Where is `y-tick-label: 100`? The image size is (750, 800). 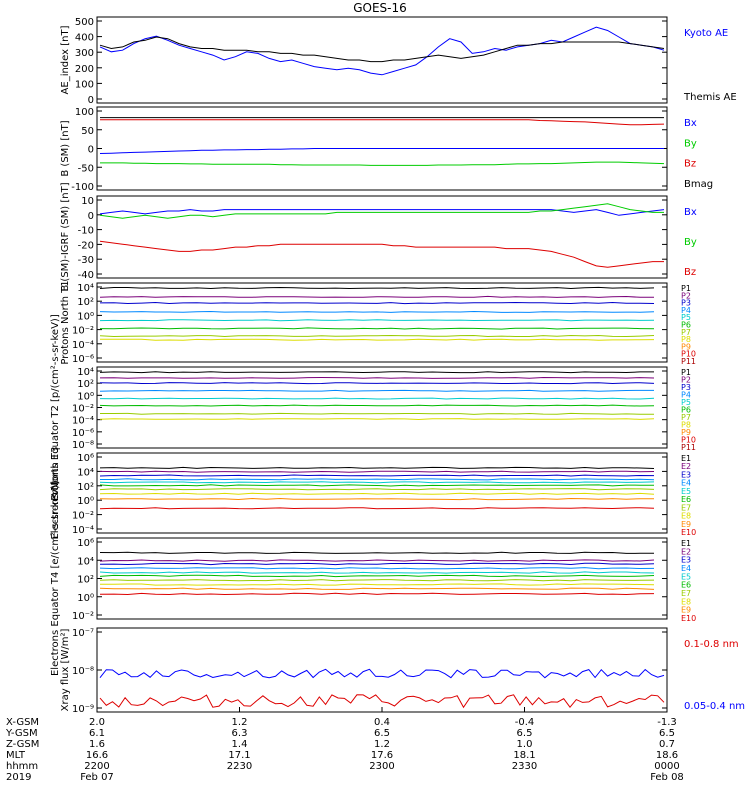
y-tick-label: 100 is located at coordinates (84, 112).